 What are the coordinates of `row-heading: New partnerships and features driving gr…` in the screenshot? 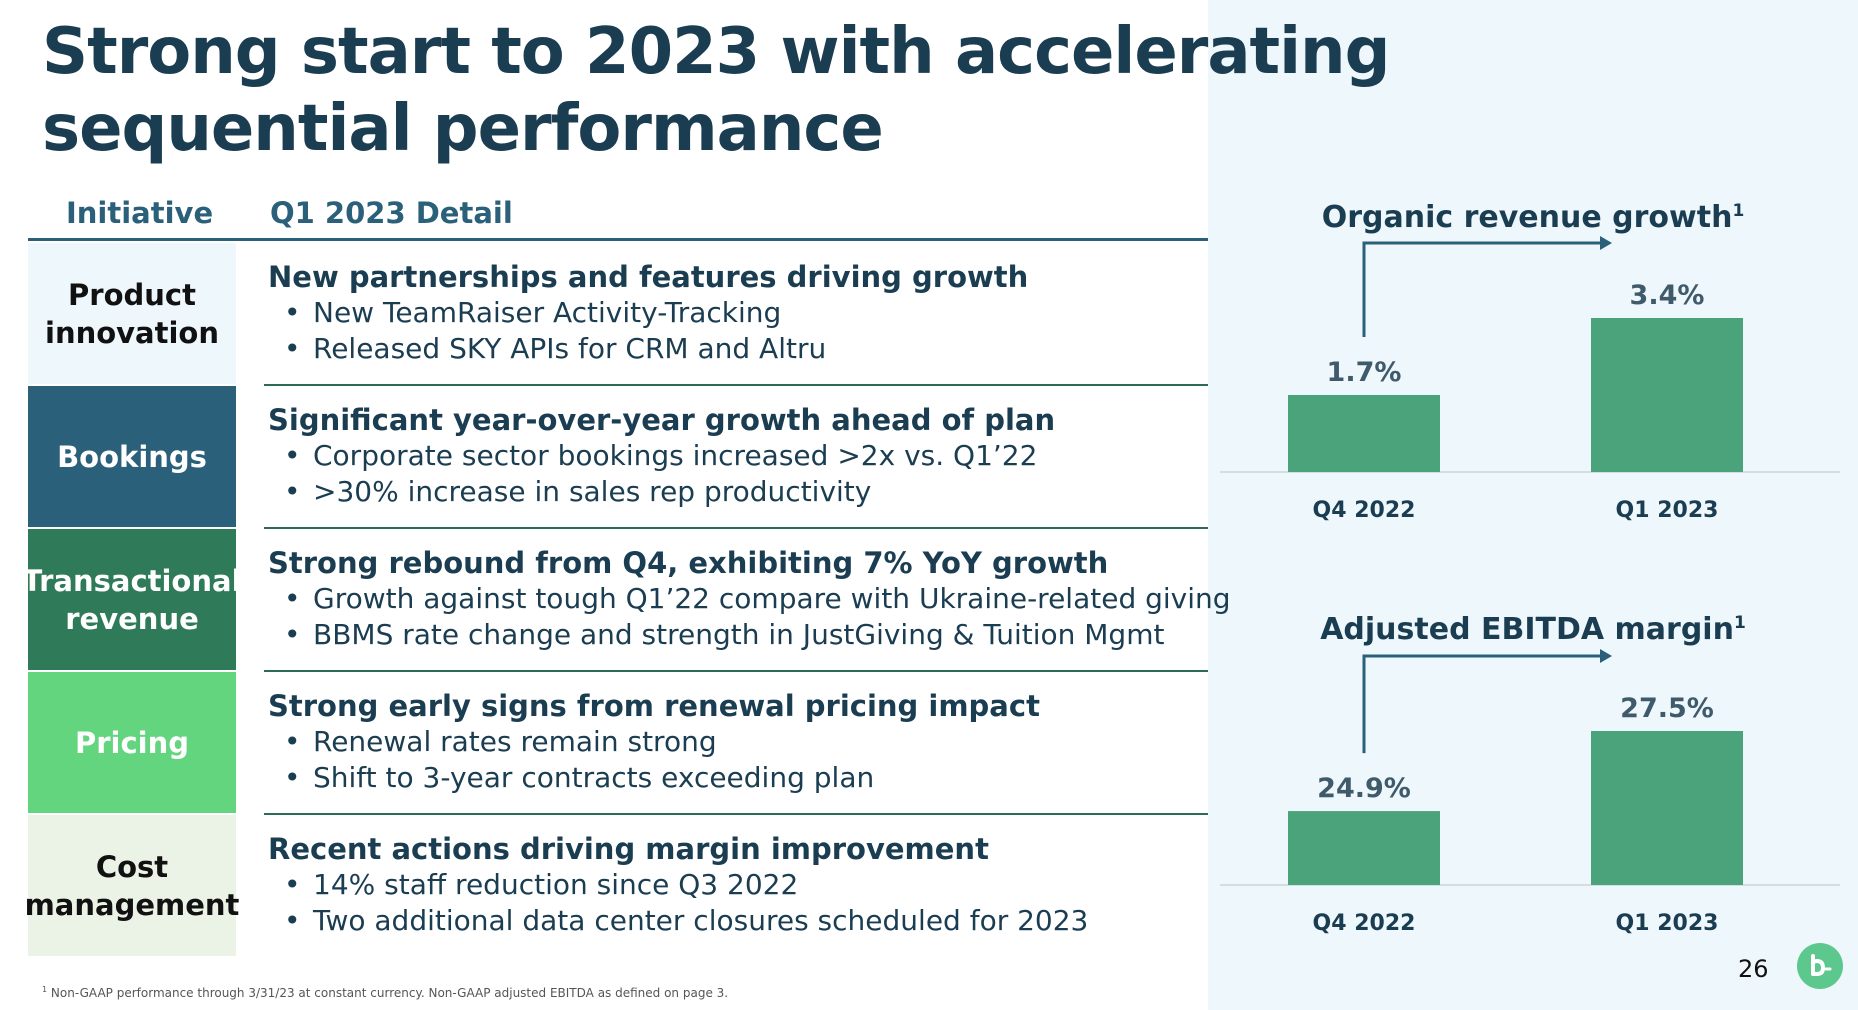 It's located at (648, 277).